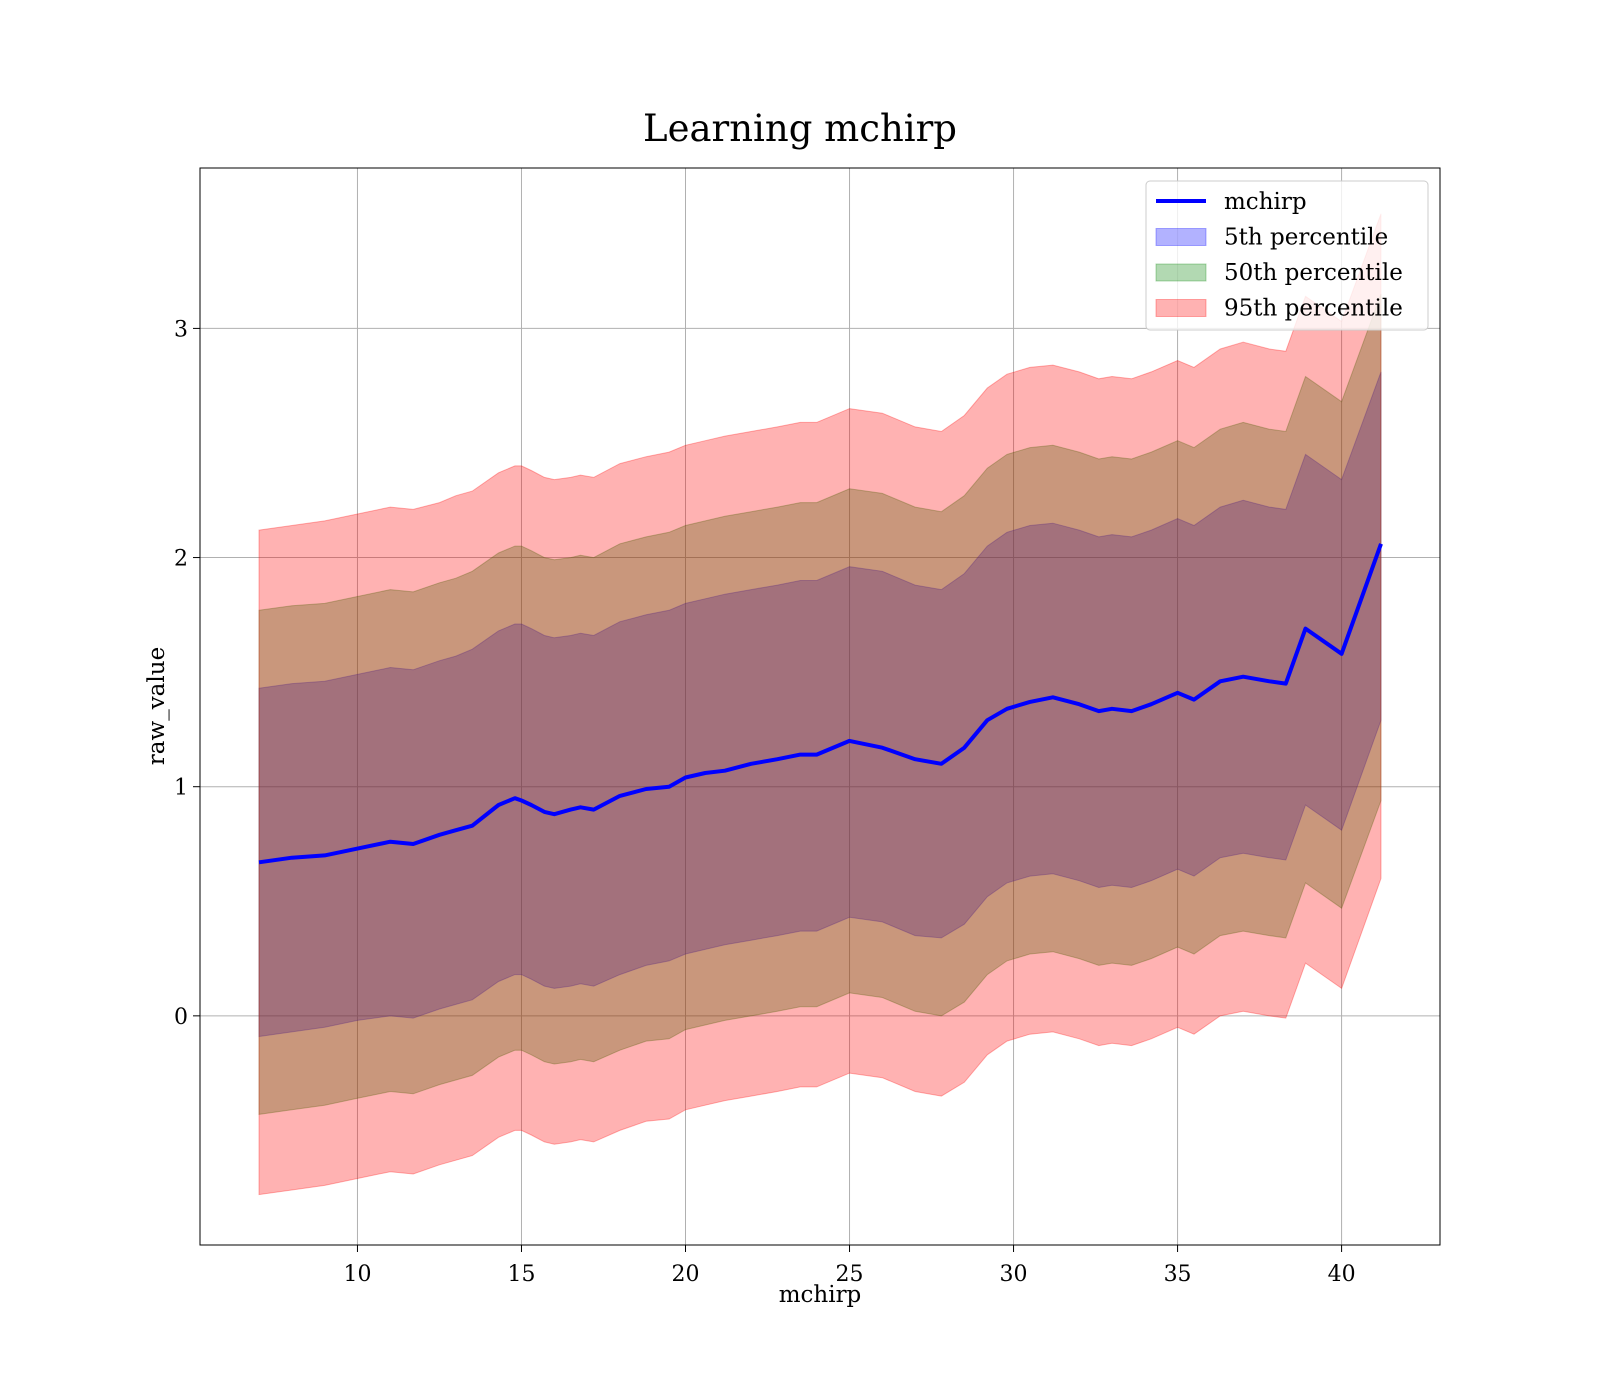  What do you see at coordinates (1313, 309) in the screenshot?
I see `legend-label: 95th percentile` at bounding box center [1313, 309].